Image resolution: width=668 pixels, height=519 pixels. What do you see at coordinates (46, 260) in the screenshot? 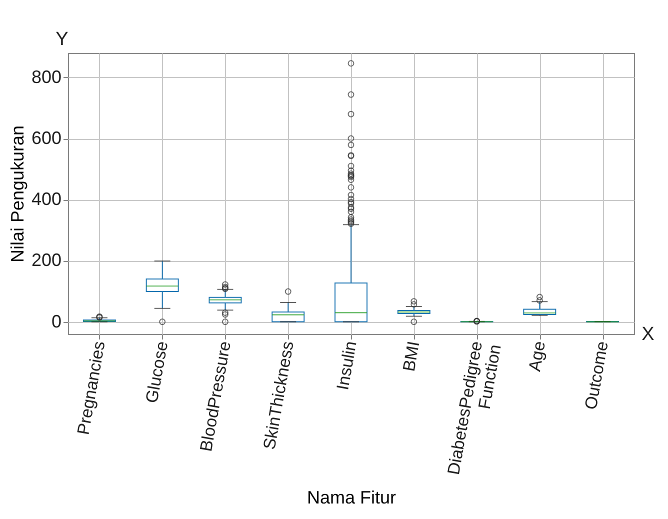
I see `y-tick-label: 200` at bounding box center [46, 260].